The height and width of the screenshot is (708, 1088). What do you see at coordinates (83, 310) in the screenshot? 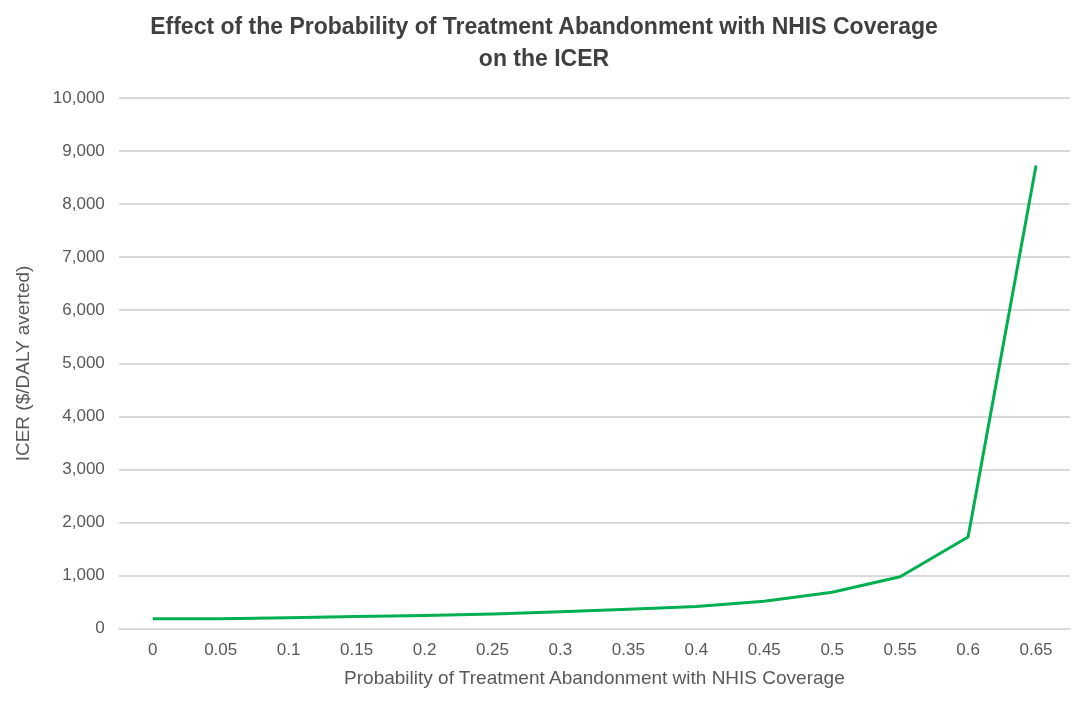
I see `y-tick-label: 6,000` at bounding box center [83, 310].